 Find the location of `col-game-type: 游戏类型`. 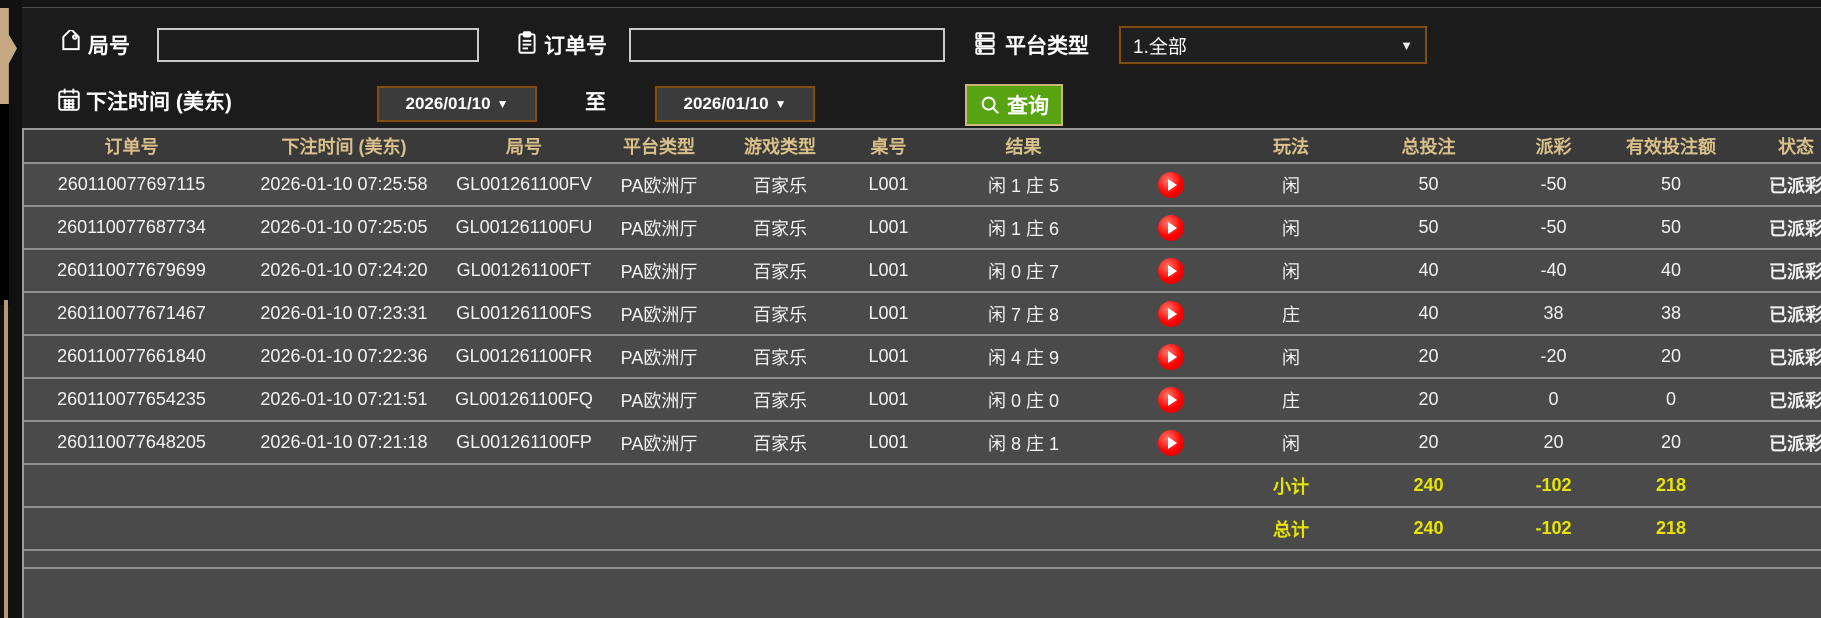

col-game-type: 游戏类型 is located at coordinates (780, 147).